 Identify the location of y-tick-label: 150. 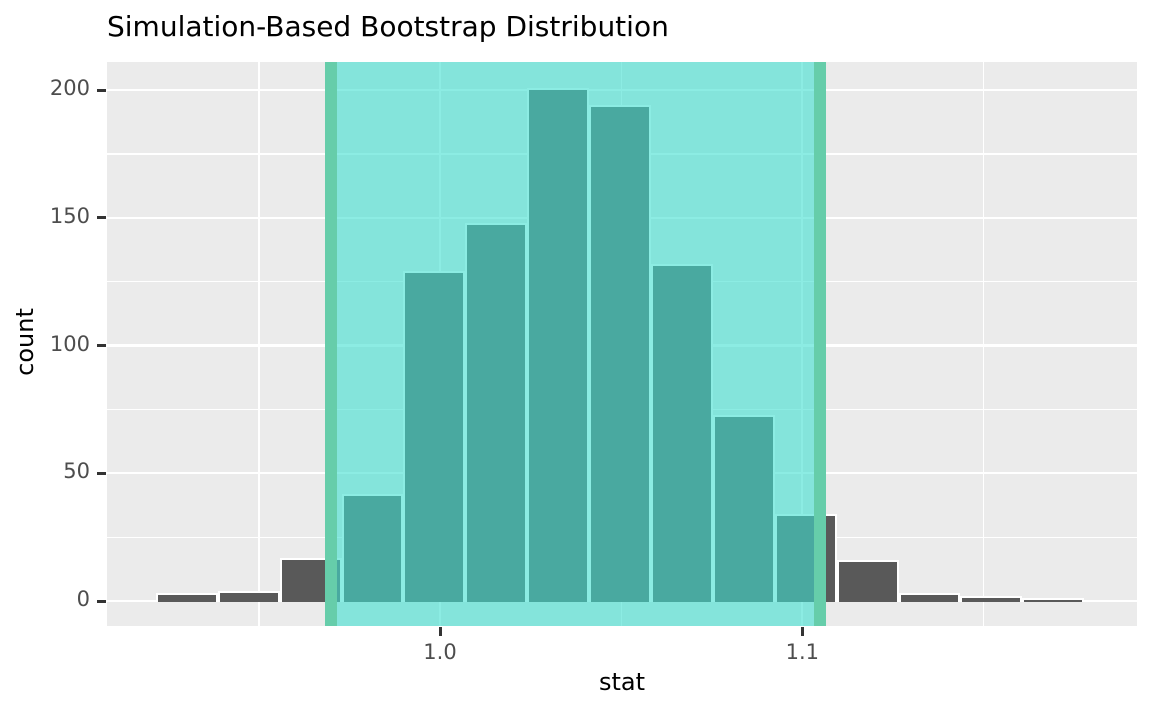
(69, 215).